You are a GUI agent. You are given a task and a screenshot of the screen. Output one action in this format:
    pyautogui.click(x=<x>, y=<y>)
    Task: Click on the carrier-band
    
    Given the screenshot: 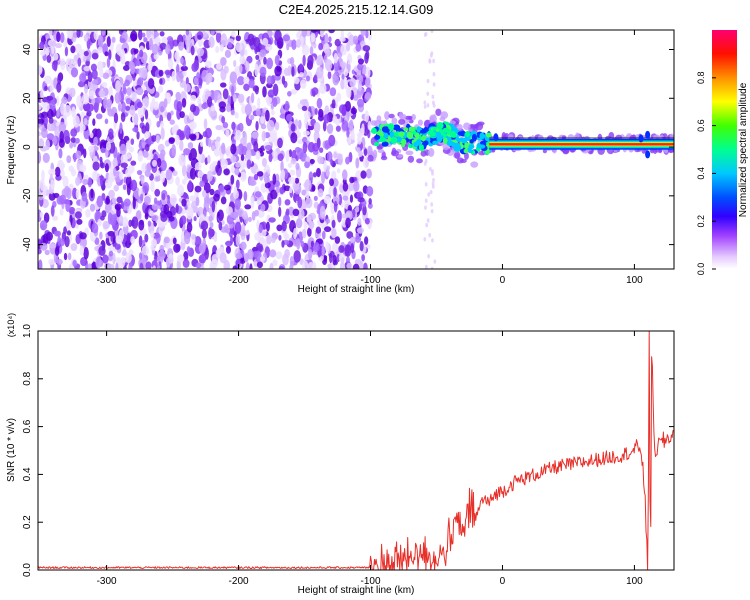 What is the action you would take?
    pyautogui.click(x=581, y=144)
    